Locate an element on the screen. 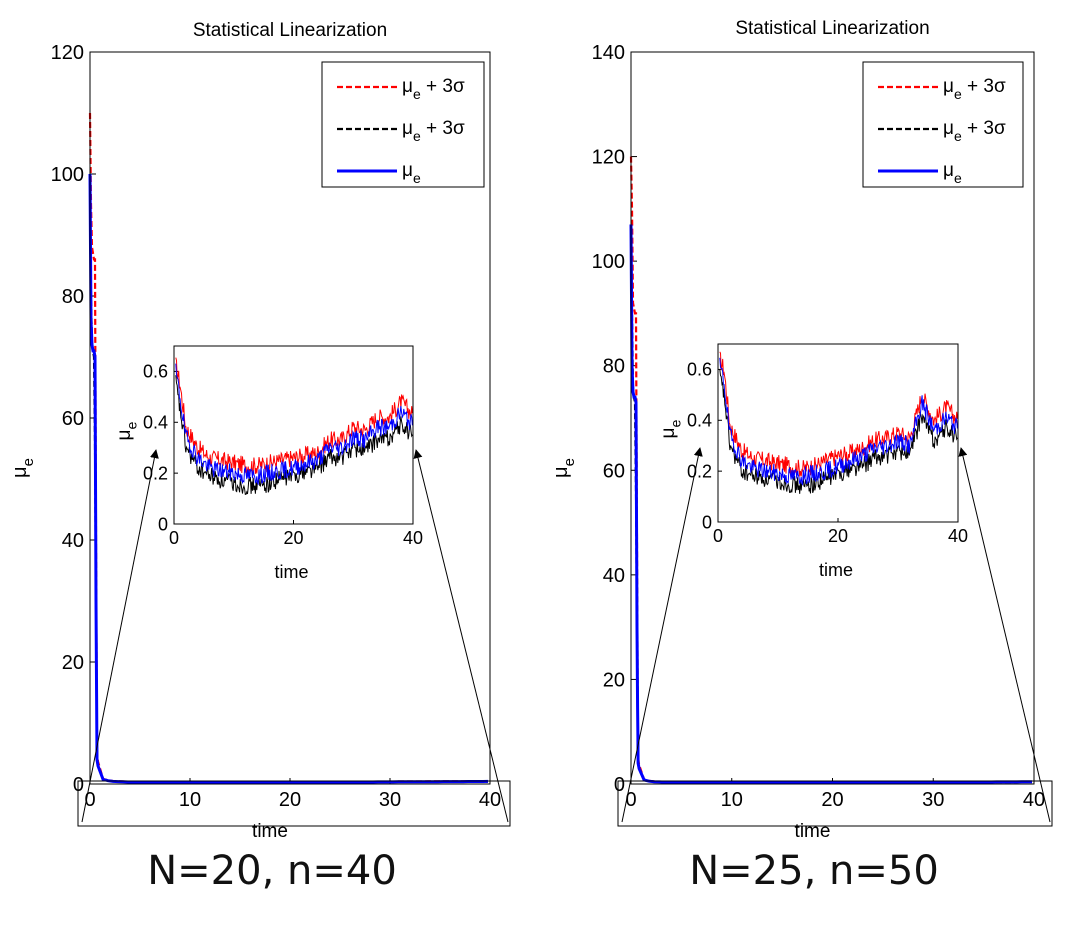 Image resolution: width=1084 pixels, height=932 pixels. caption-left: N=20, n=40 is located at coordinates (272, 871).